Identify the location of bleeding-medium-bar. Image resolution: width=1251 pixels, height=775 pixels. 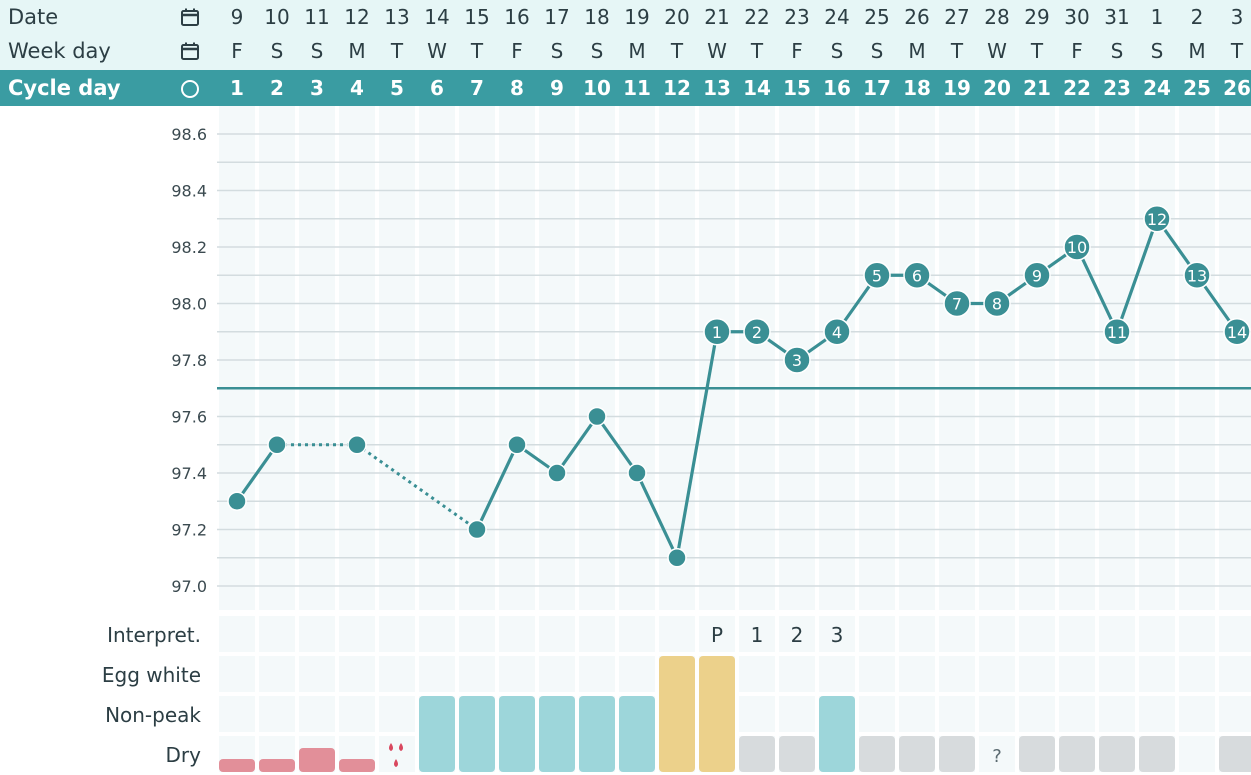
(317, 760).